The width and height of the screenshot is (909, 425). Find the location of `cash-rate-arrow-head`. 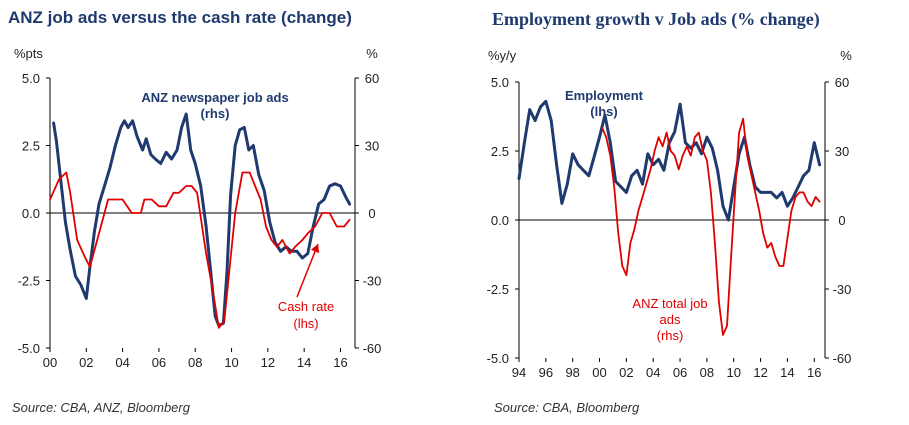

cash-rate-arrow-head is located at coordinates (315, 249).